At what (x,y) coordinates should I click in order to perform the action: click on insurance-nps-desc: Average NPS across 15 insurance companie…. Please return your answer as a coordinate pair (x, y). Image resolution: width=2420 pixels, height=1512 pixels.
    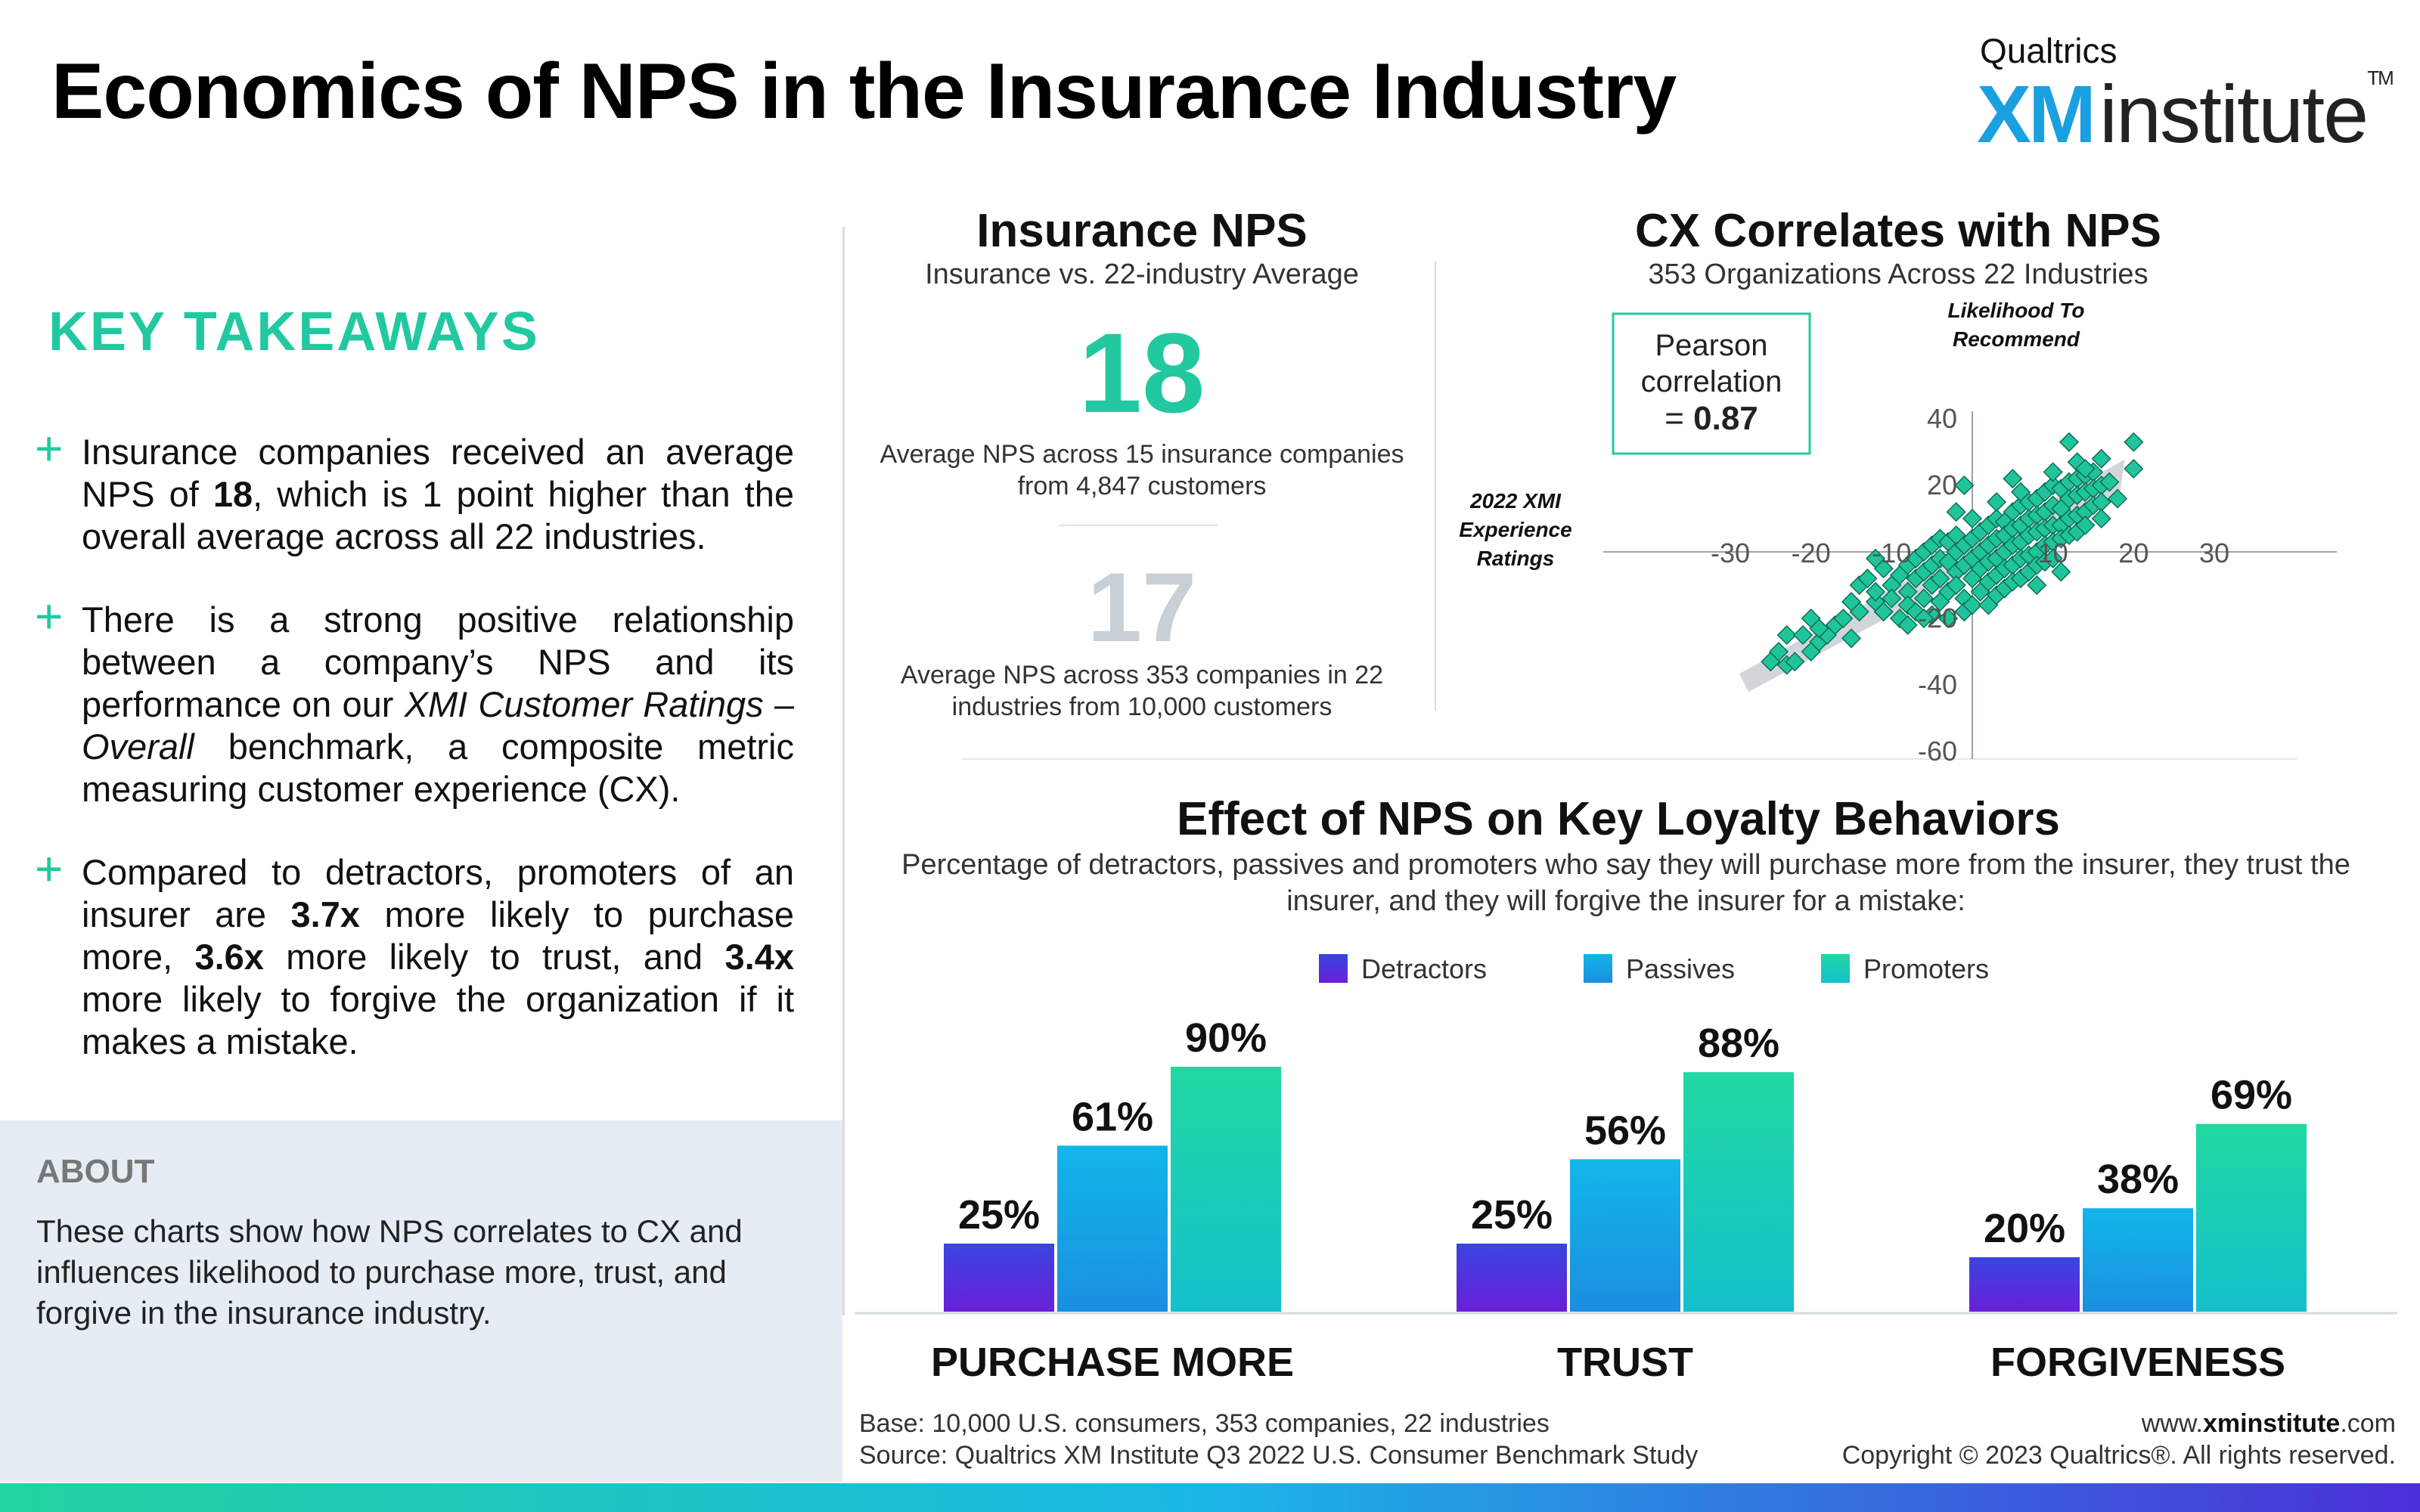
    Looking at the image, I should click on (1142, 470).